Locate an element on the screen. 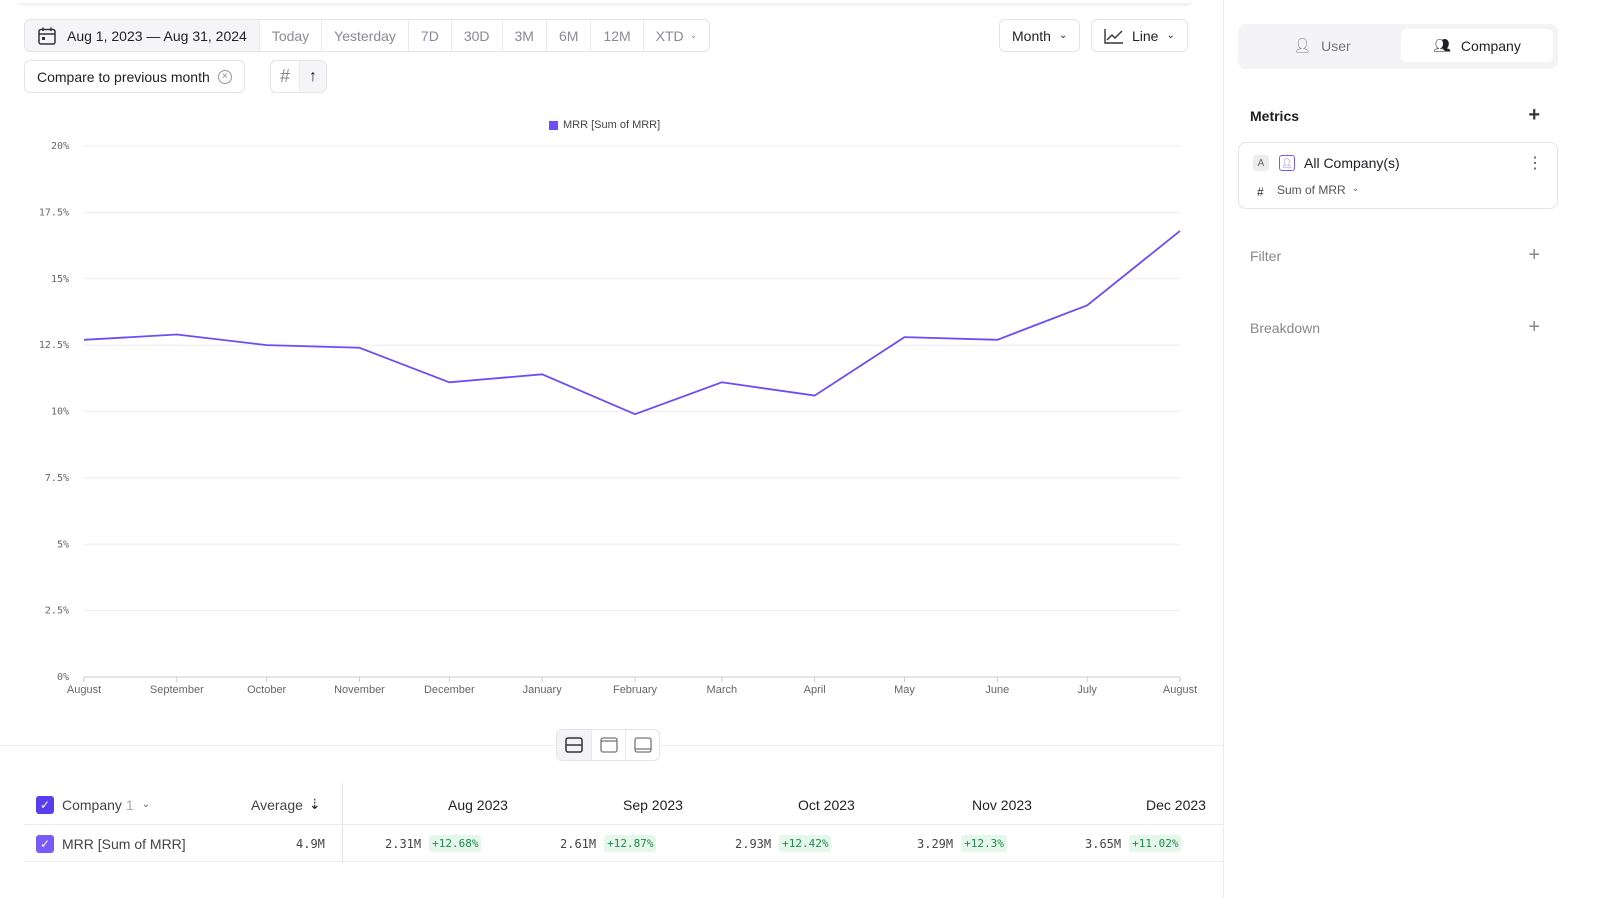 The width and height of the screenshot is (1600, 898). x-tick-label: June is located at coordinates (997, 690).